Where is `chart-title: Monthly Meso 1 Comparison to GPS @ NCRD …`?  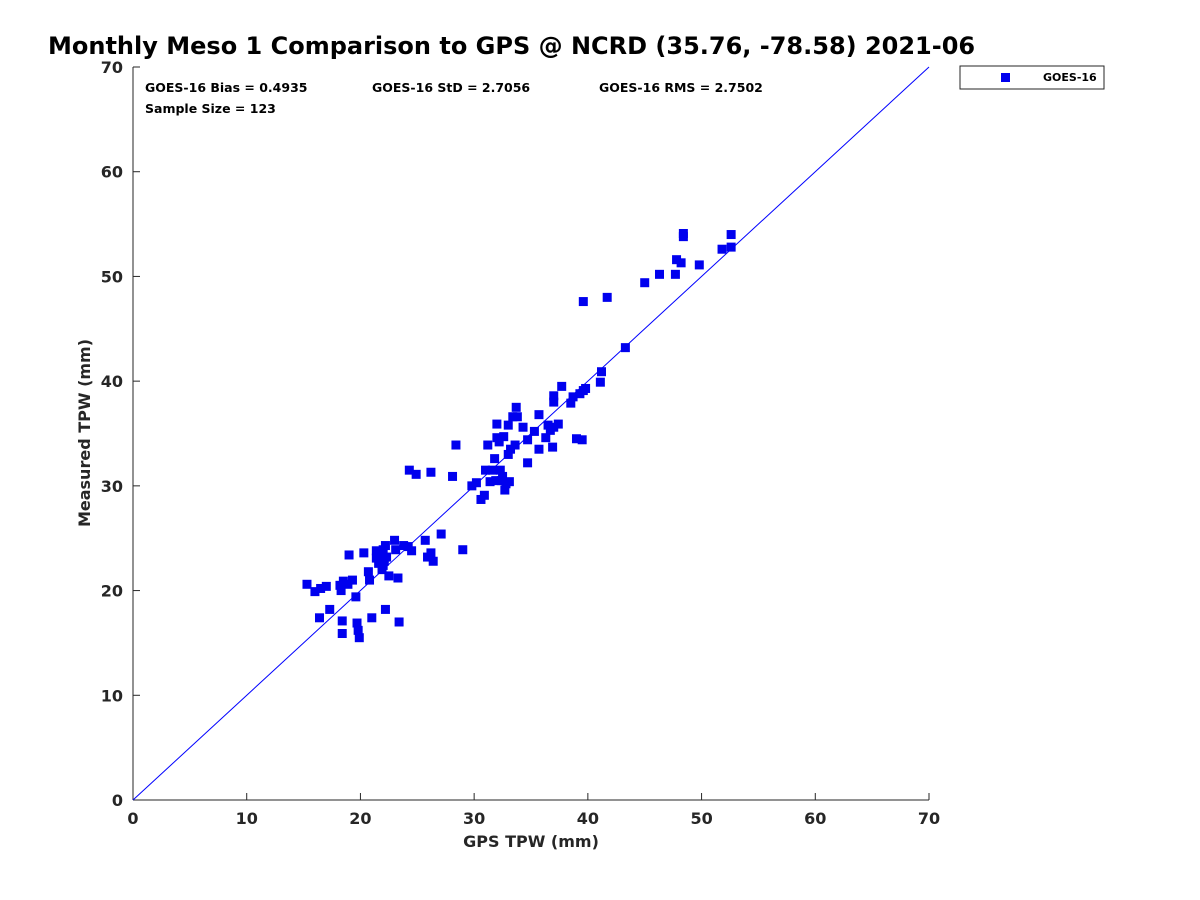
chart-title: Monthly Meso 1 Comparison to GPS @ NCRD … is located at coordinates (511, 46).